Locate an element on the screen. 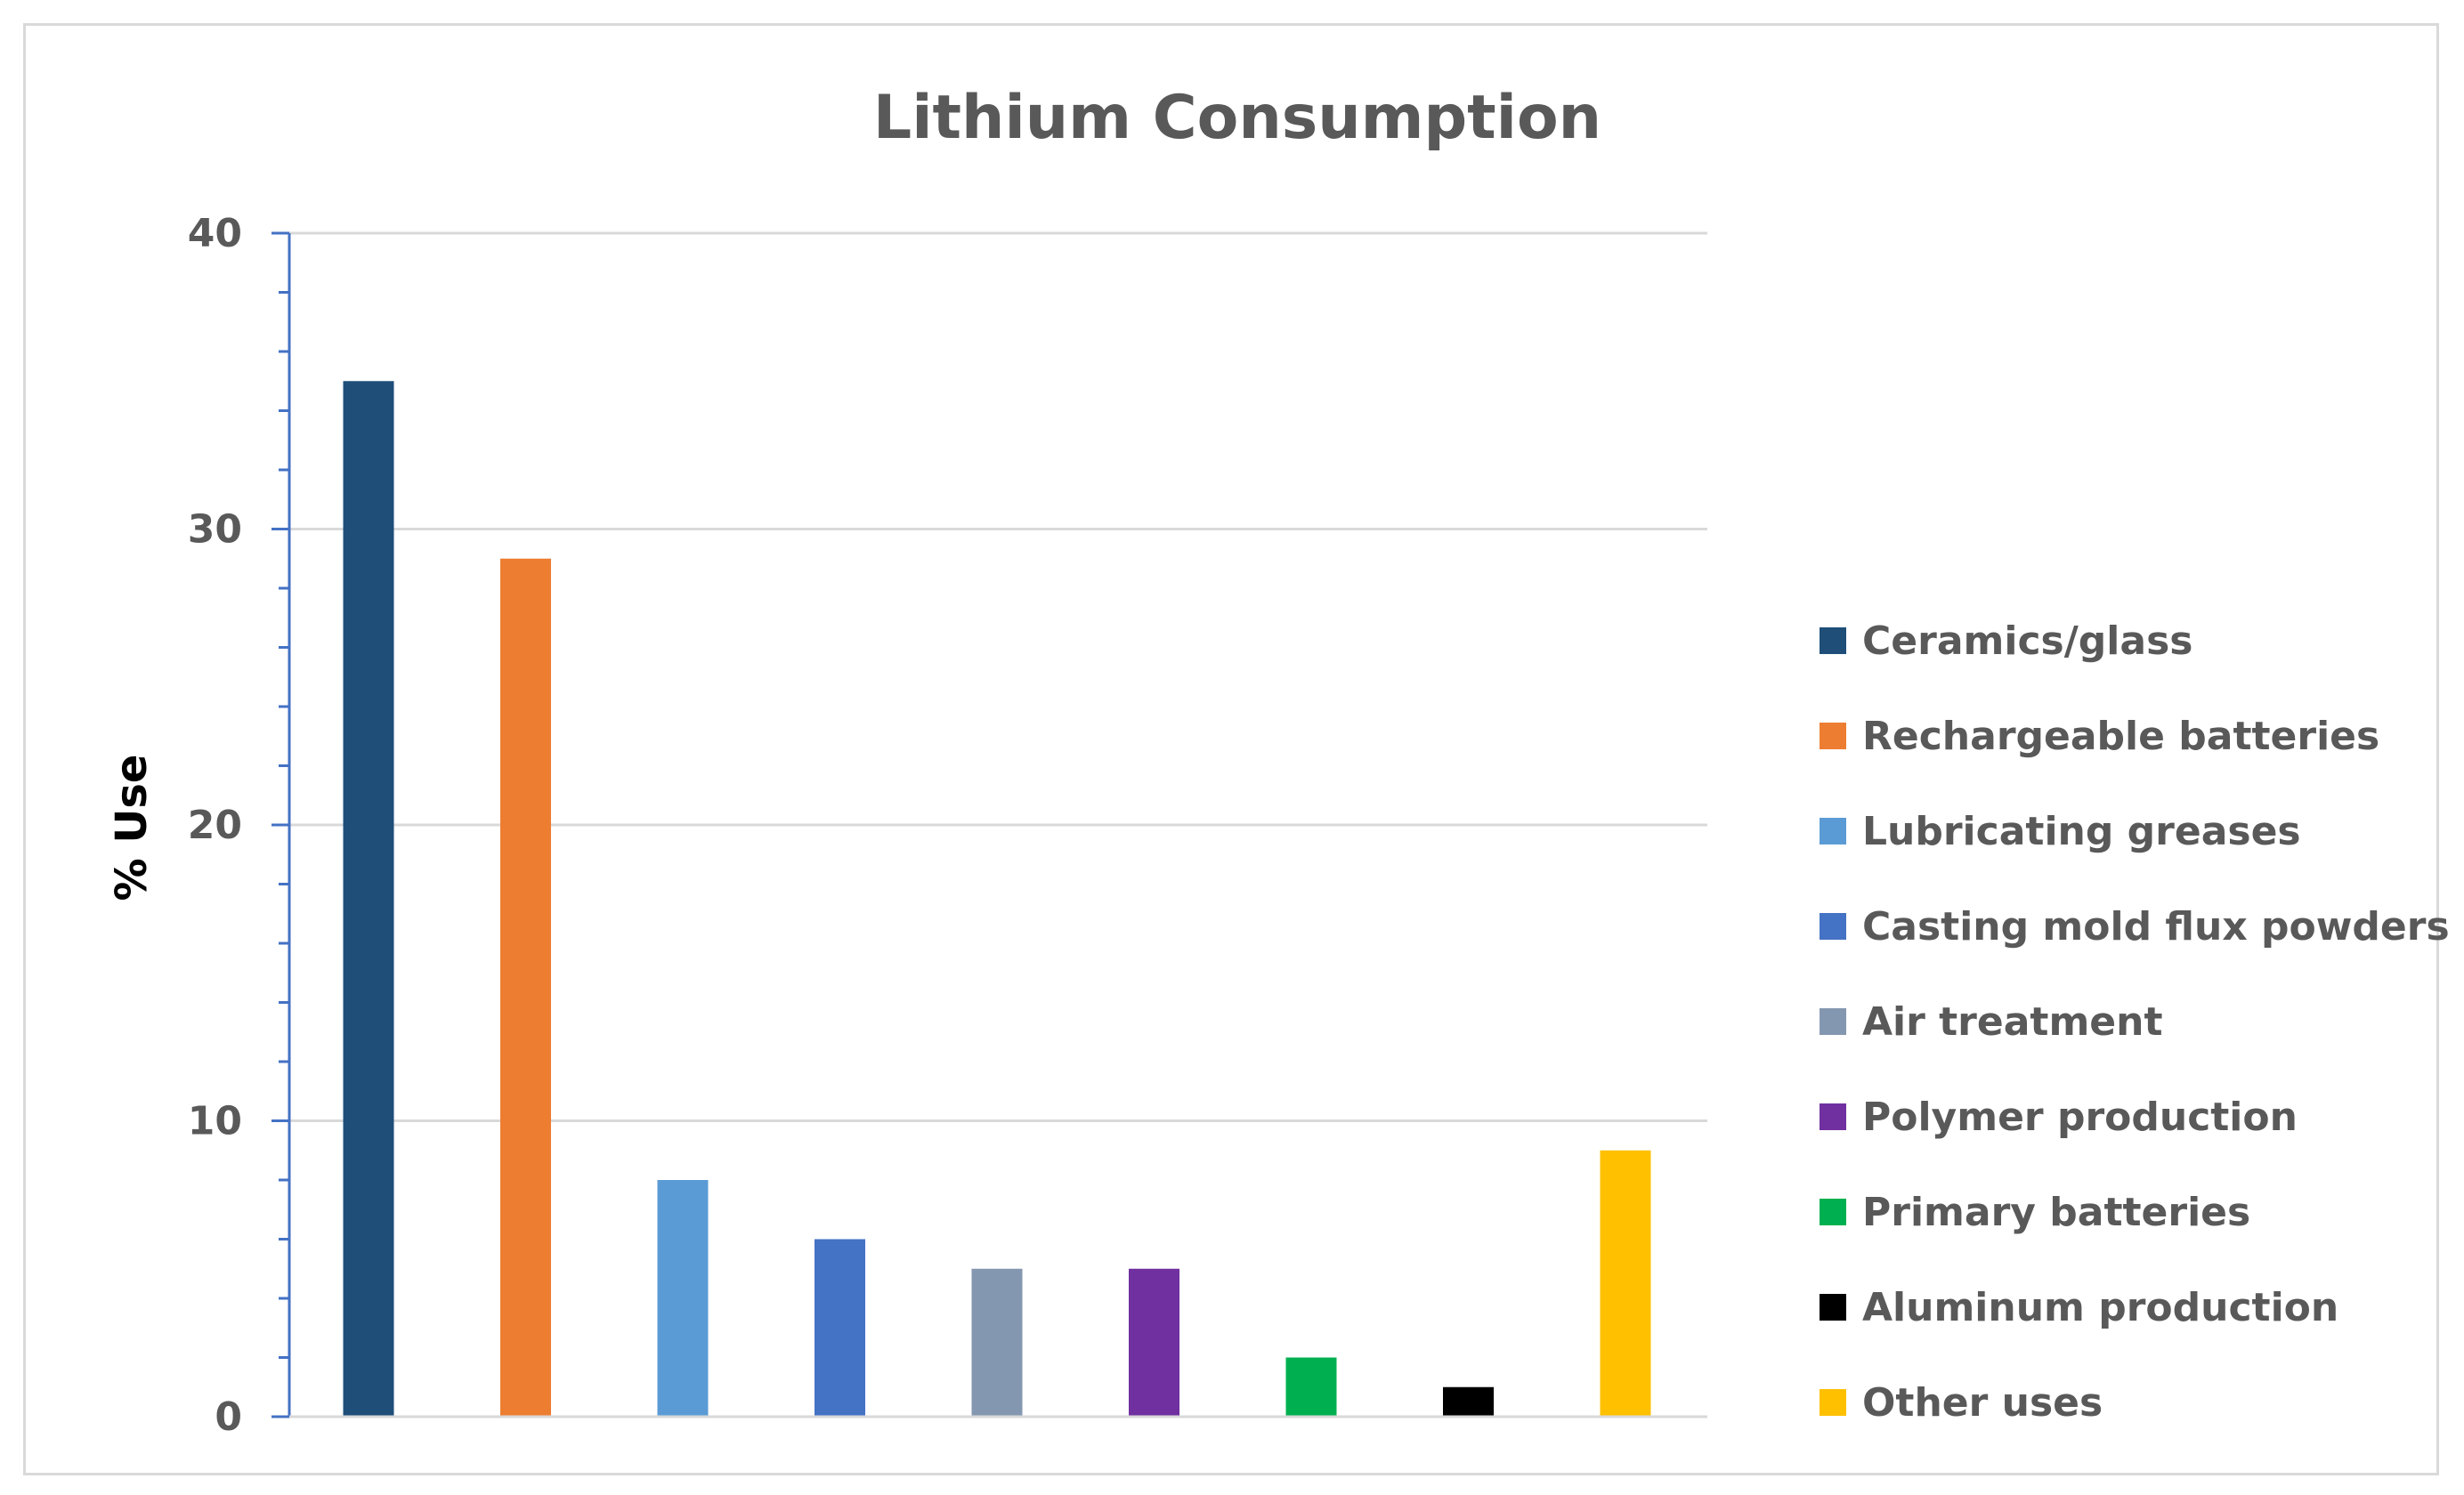 The image size is (2464, 1495). y-axis-ticks: 0 10 20 30 40 is located at coordinates (215, 825).